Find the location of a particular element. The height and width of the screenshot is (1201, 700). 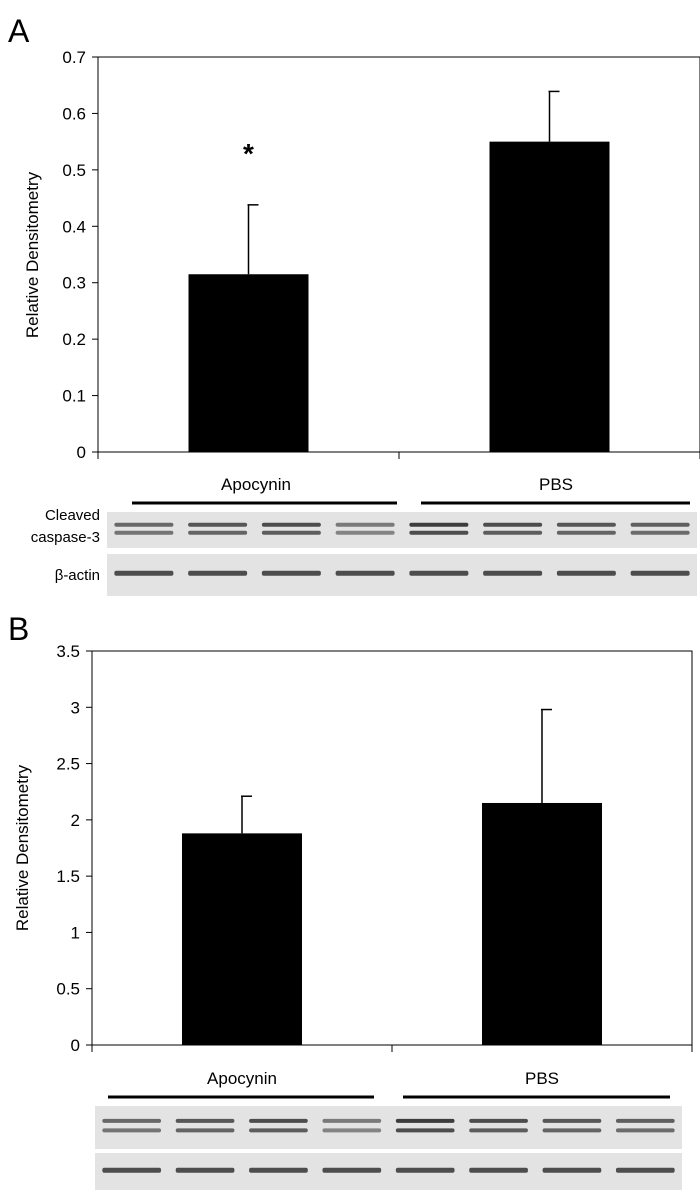

blot-row-label-caspase-3: caspase-3 is located at coordinates (65, 537).